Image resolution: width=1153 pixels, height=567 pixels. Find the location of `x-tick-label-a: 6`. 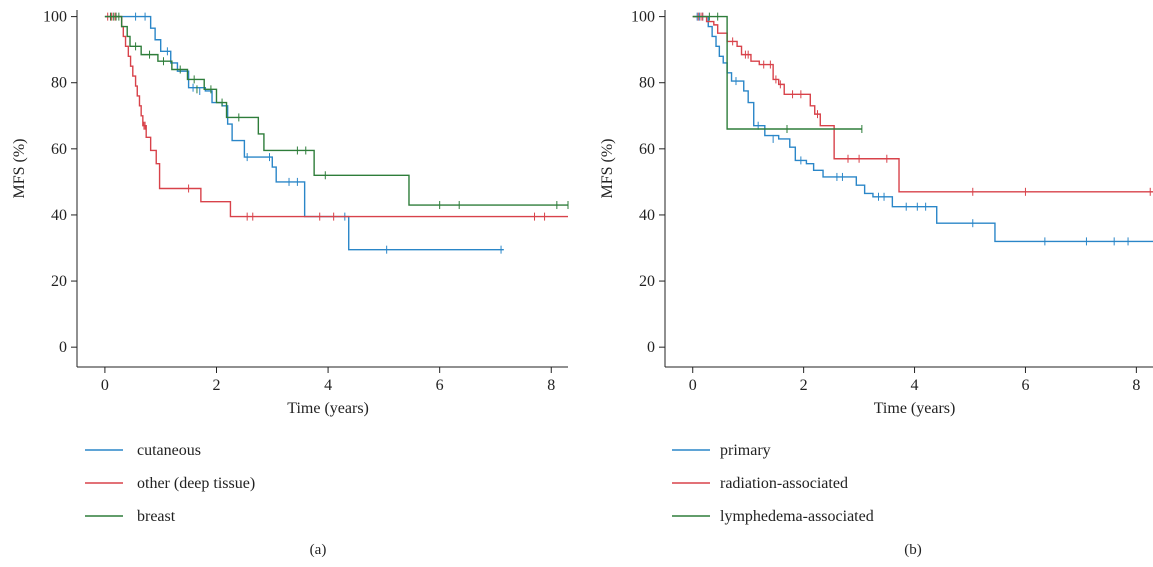

x-tick-label-a: 6 is located at coordinates (440, 385).